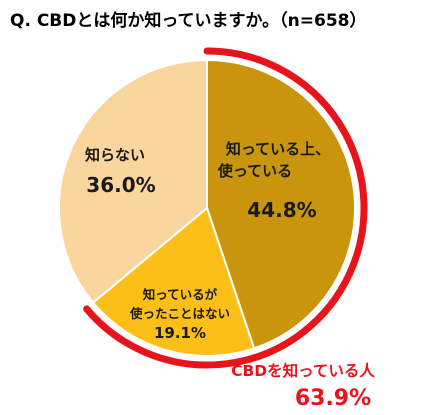 The height and width of the screenshot is (415, 423). I want to click on slice-label-1-line-1: 知っている上、, so click(278, 149).